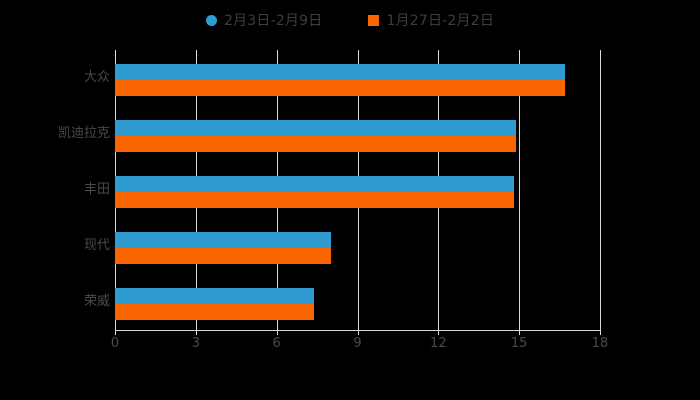 This screenshot has width=700, height=400. I want to click on y-axis-label-2: 丰田, so click(96, 189).